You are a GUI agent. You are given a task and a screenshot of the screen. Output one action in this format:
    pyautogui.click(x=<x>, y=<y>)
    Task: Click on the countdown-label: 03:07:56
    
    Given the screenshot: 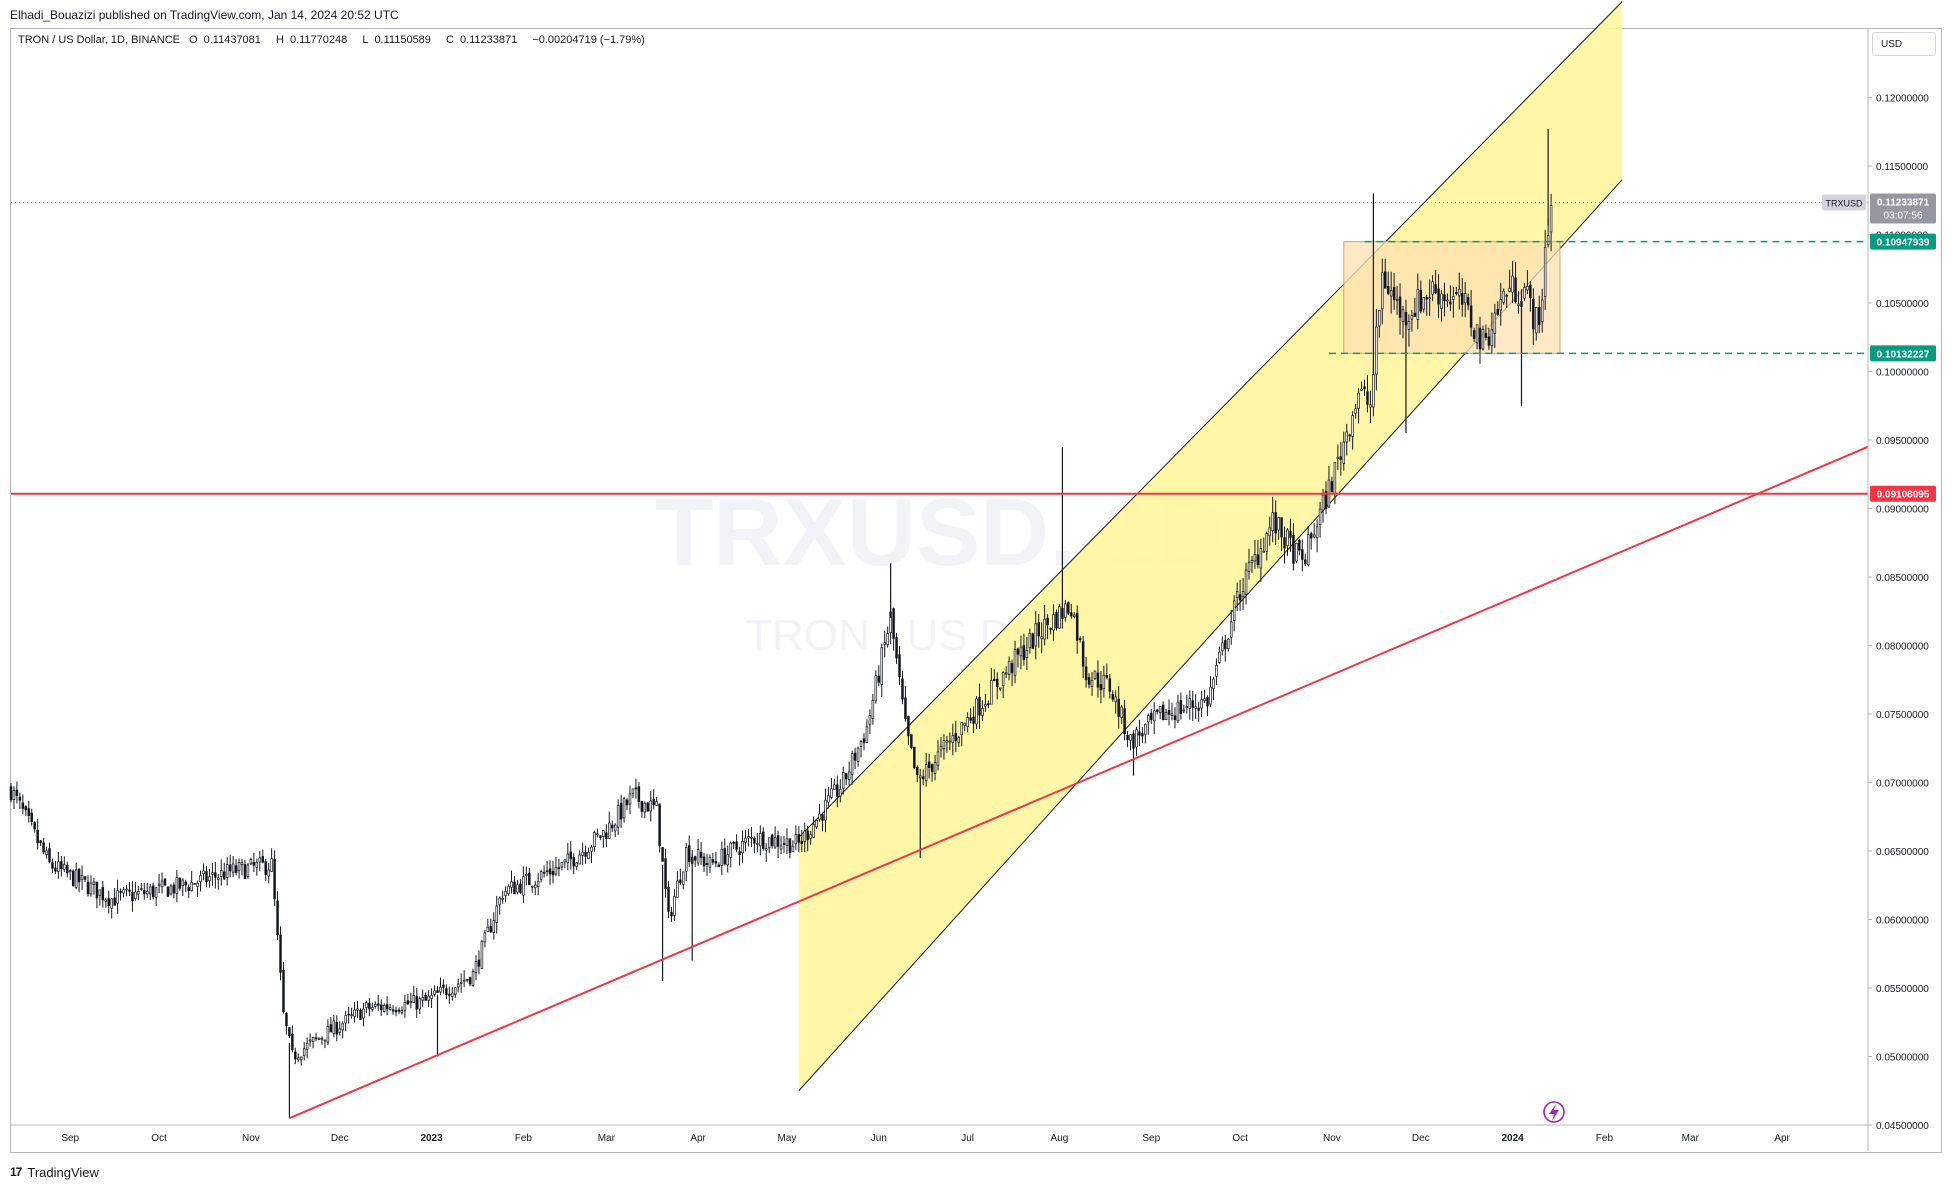 What is the action you would take?
    pyautogui.click(x=1903, y=215)
    